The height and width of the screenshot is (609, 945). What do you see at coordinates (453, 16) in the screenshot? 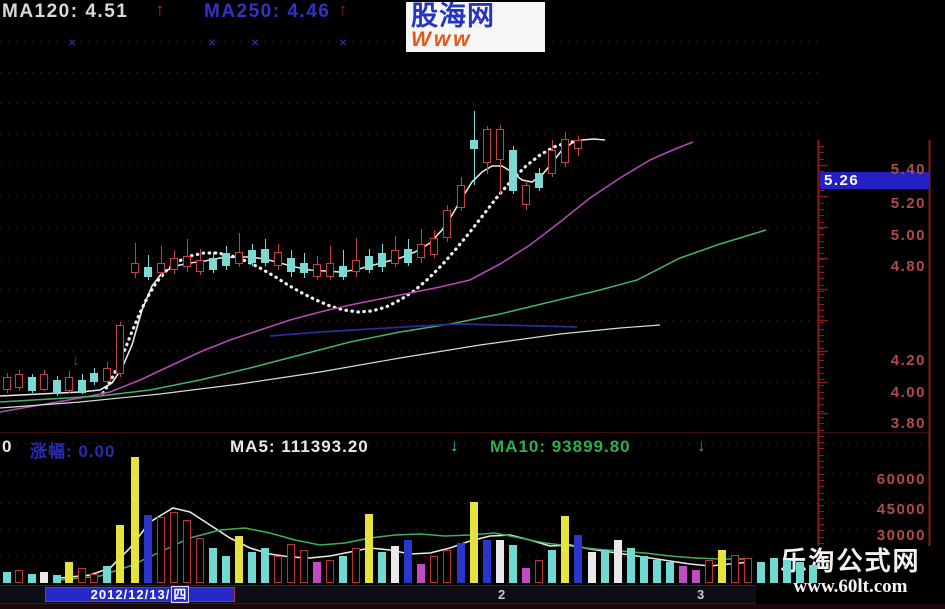
I see `guhai-watermark-text: 股海网` at bounding box center [453, 16].